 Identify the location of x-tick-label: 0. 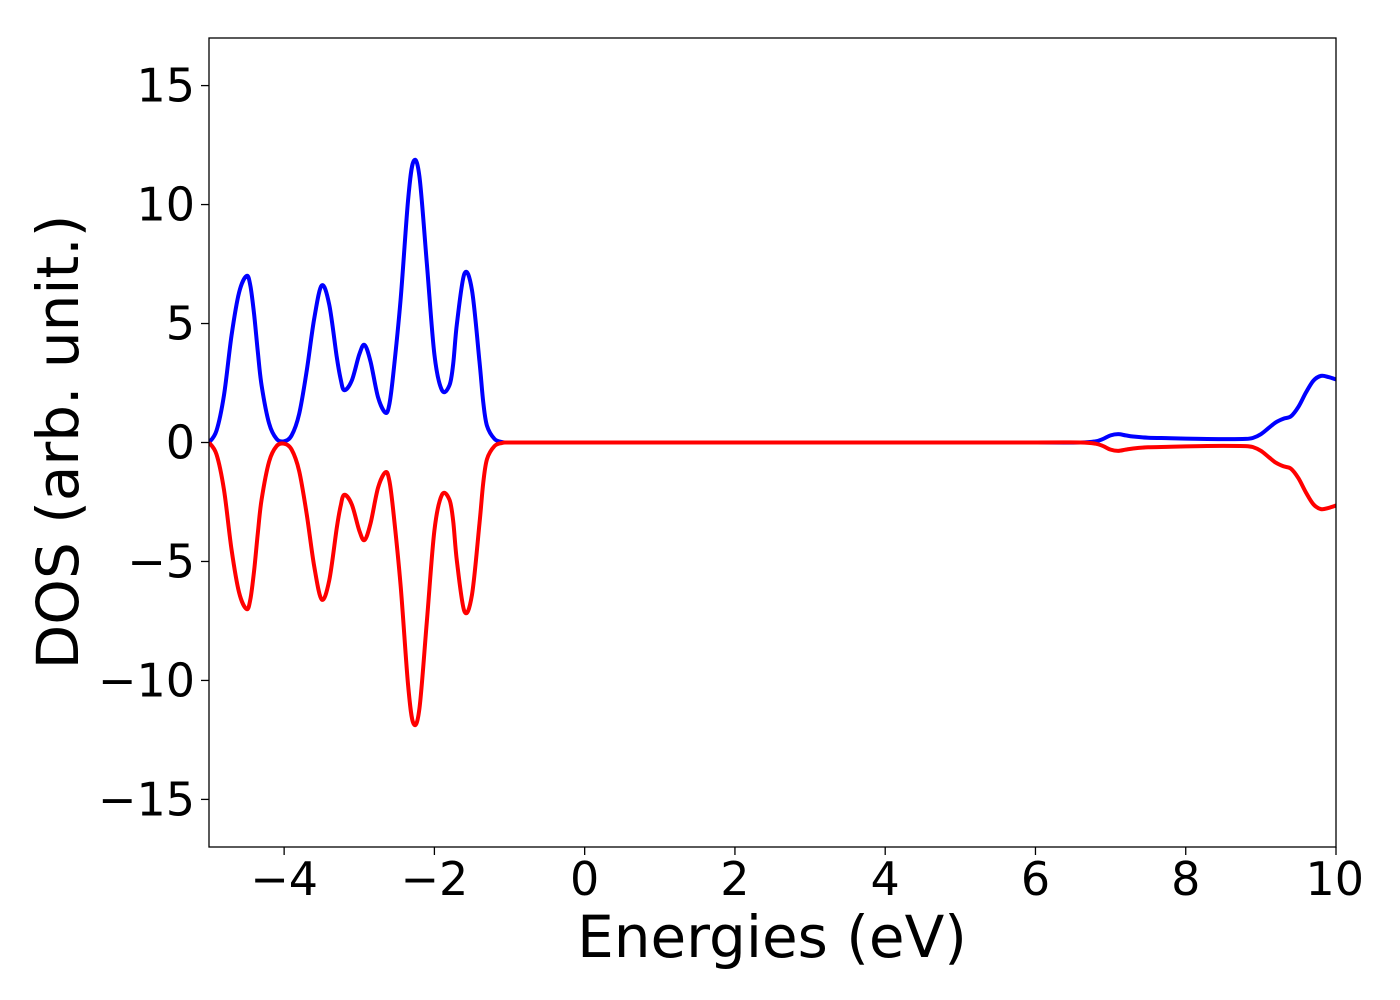
(584, 879).